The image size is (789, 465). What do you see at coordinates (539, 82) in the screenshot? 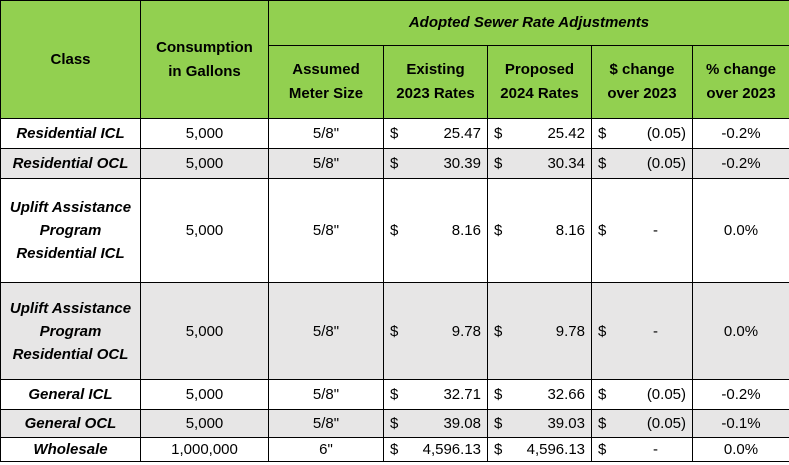
I see `header-proposed: Proposed 2024 Rates` at bounding box center [539, 82].